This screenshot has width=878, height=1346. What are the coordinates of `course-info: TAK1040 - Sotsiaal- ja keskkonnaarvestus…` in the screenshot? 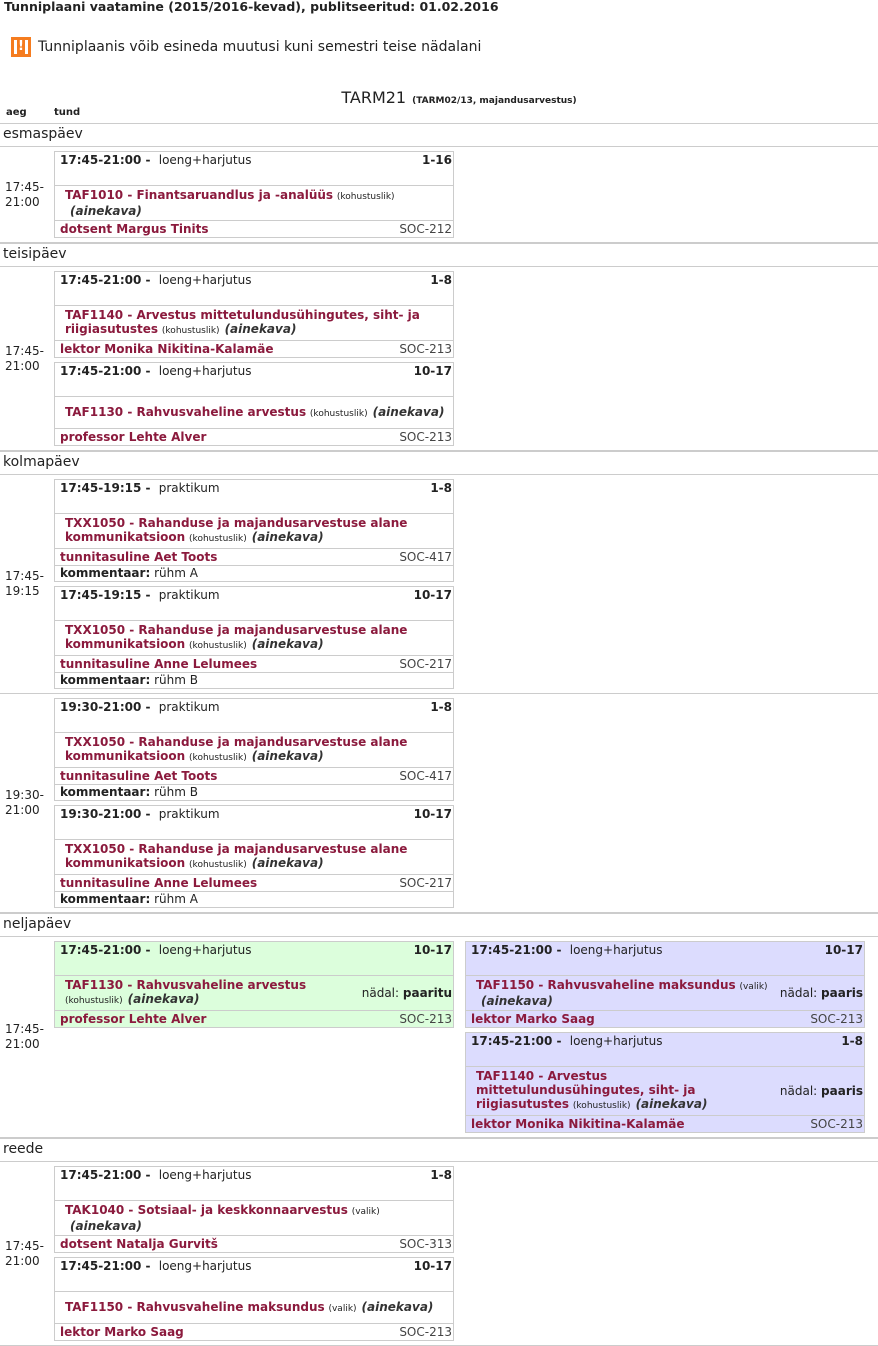 It's located at (258, 1218).